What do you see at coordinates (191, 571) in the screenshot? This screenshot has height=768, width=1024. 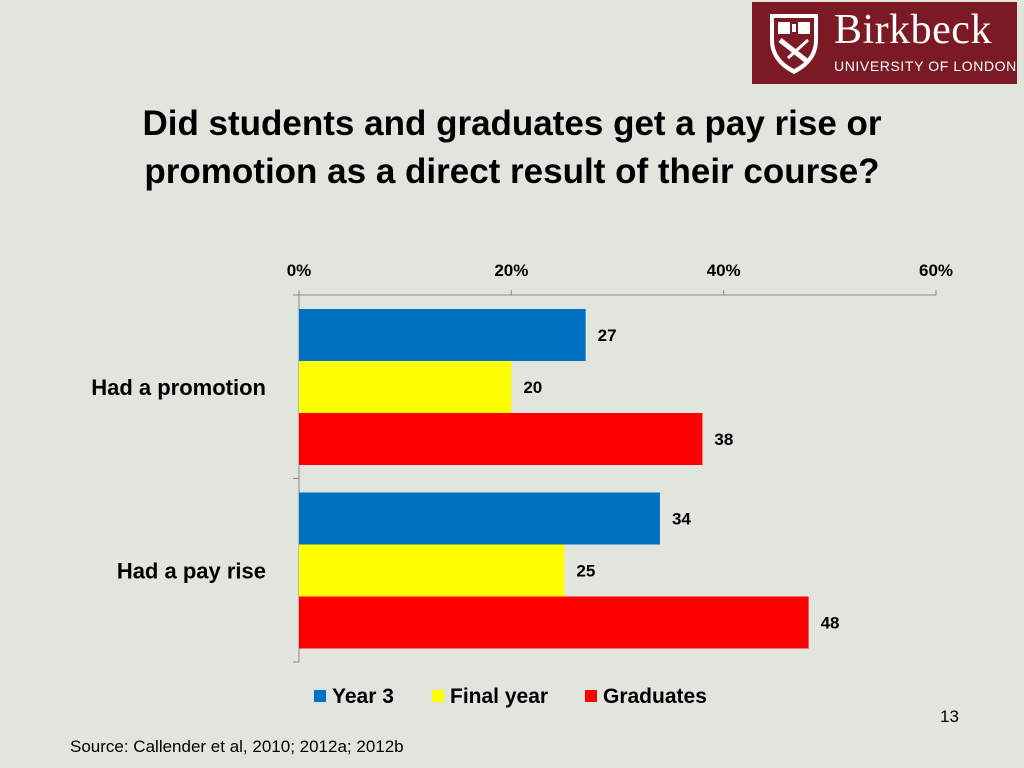 I see `category-label: Had a pay rise` at bounding box center [191, 571].